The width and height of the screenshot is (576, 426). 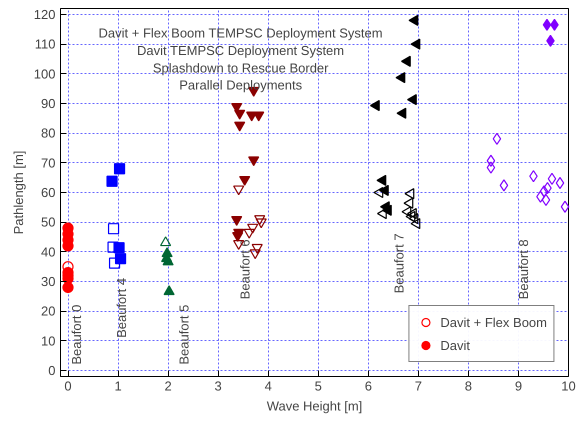 What do you see at coordinates (268, 386) in the screenshot?
I see `x-tick-label: 4` at bounding box center [268, 386].